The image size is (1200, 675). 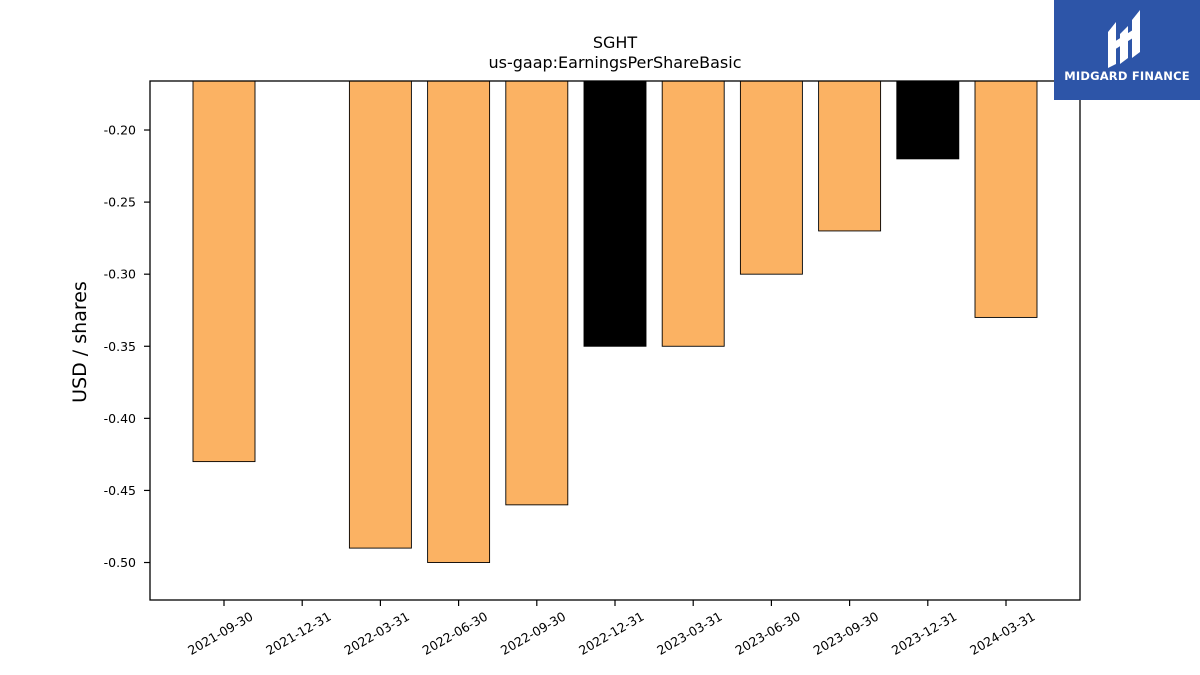 What do you see at coordinates (455, 633) in the screenshot?
I see `x-tick-label: 2022-06-30` at bounding box center [455, 633].